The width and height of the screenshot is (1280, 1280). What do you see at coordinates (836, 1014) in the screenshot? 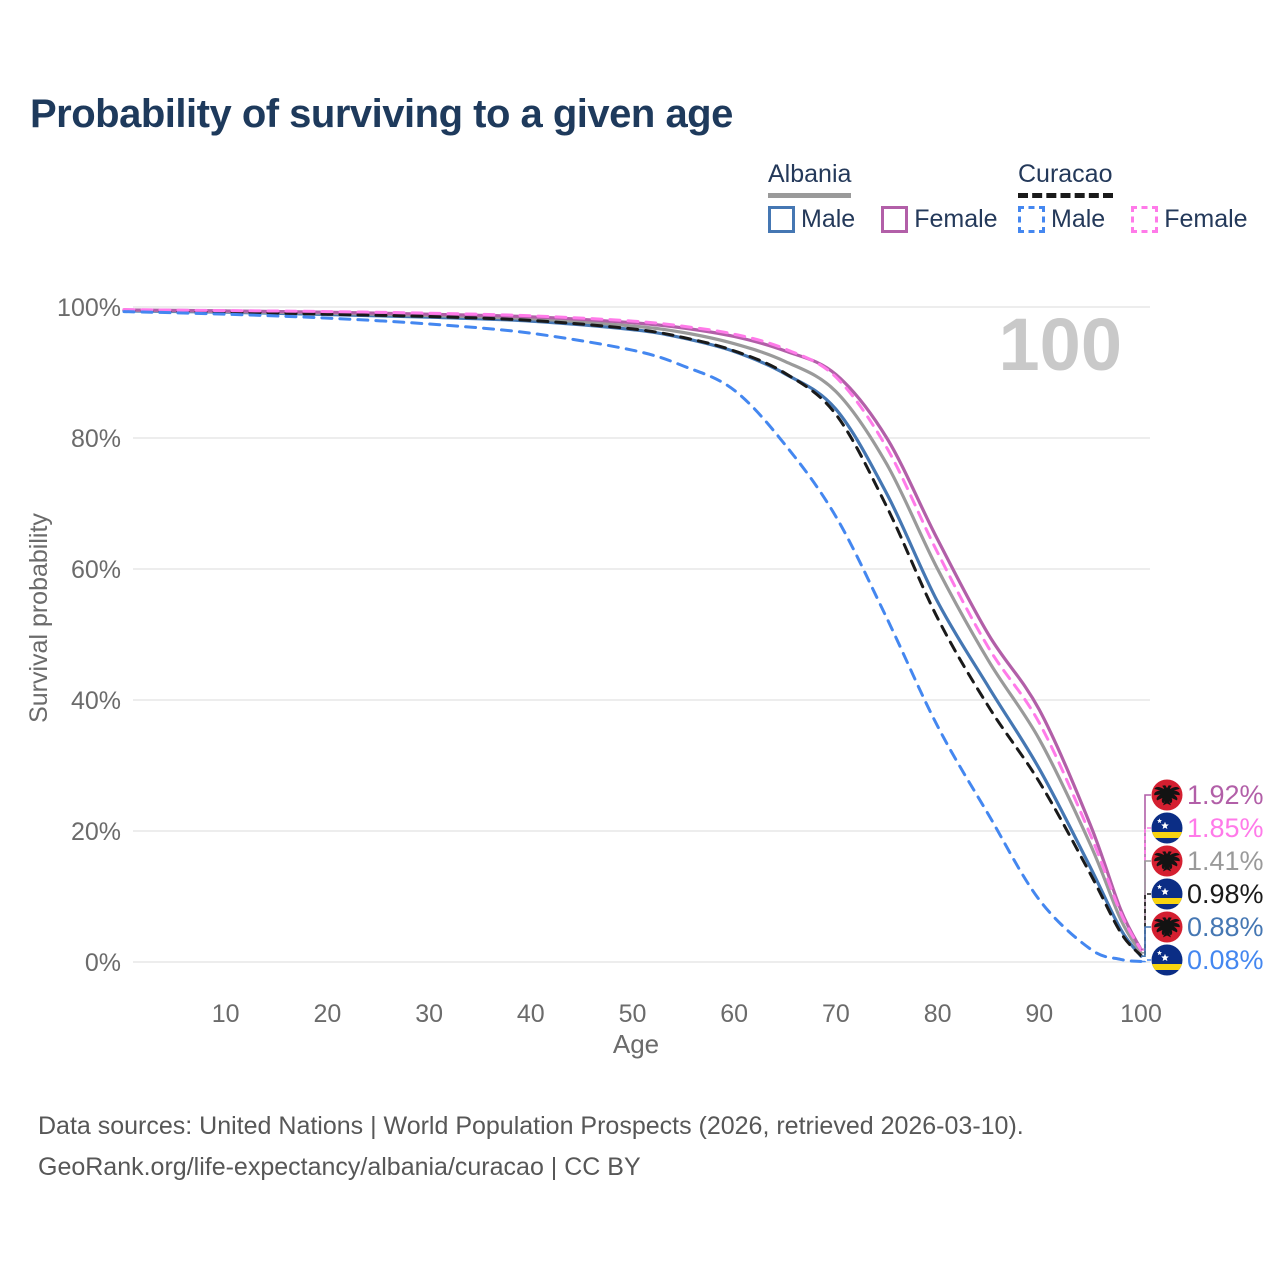
I see `x-tick-label: 70` at bounding box center [836, 1014].